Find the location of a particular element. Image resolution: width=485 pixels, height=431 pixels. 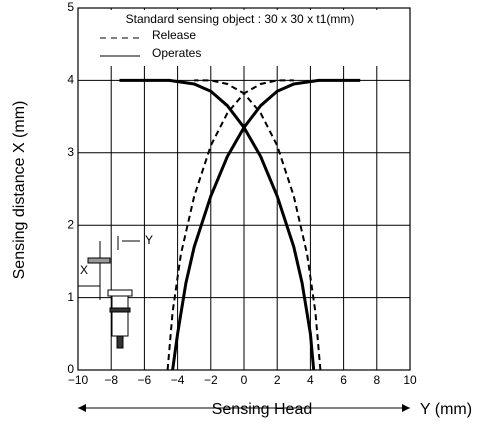

y-tick-label: 0 is located at coordinates (70, 369).